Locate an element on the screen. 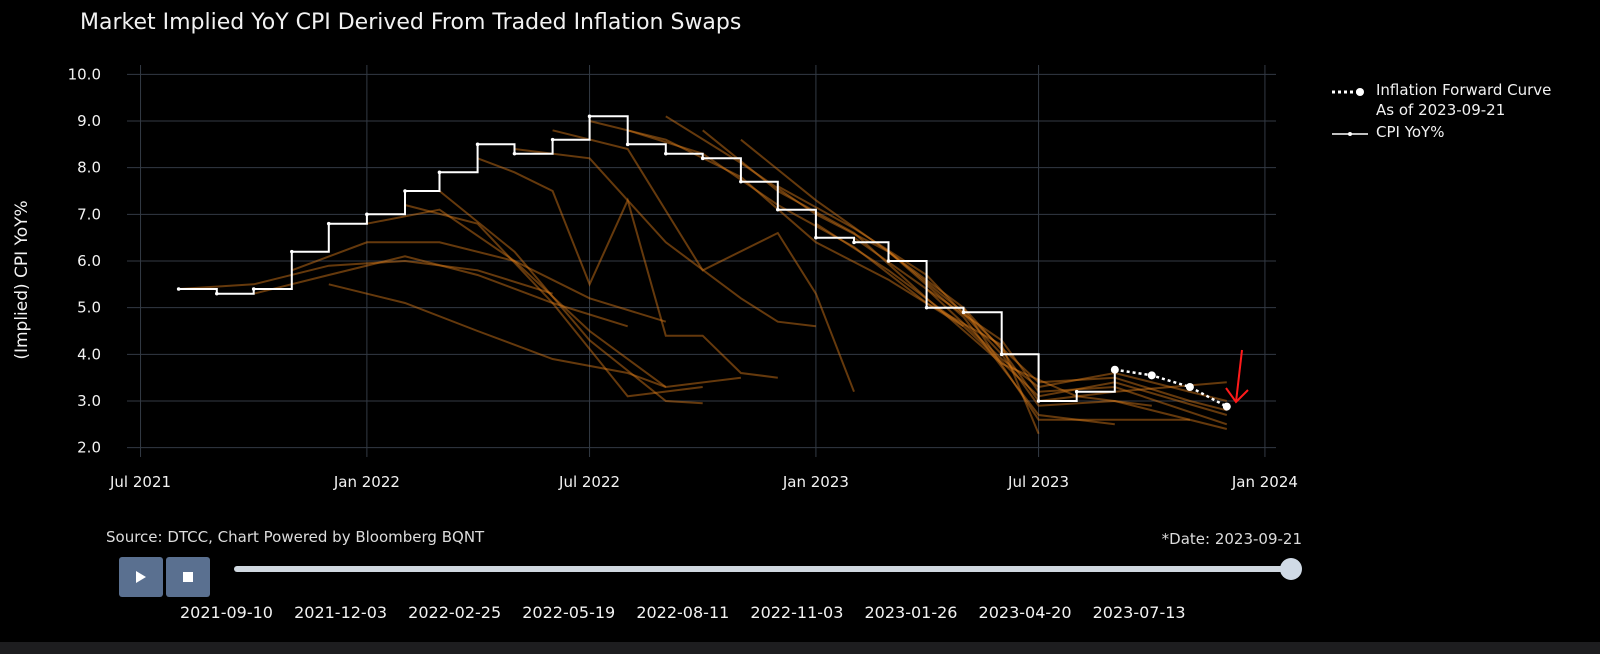  footer-bar is located at coordinates (800, 648).